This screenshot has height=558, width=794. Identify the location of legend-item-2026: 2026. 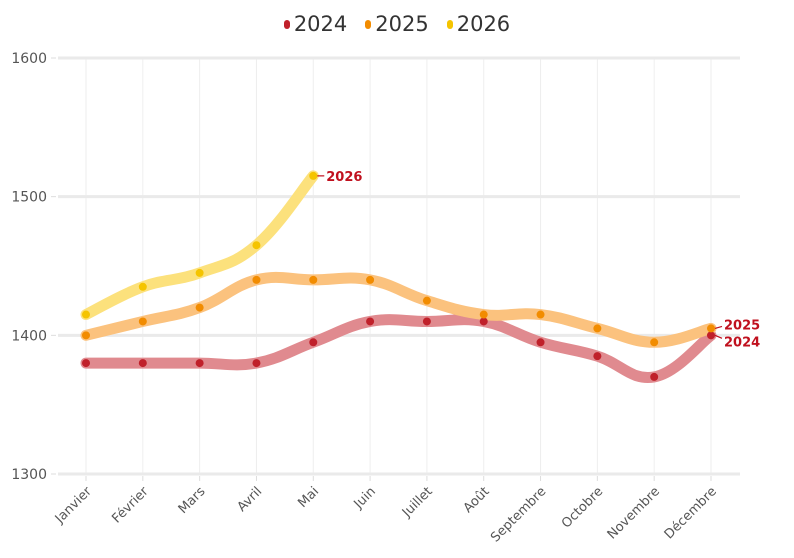
(478, 24).